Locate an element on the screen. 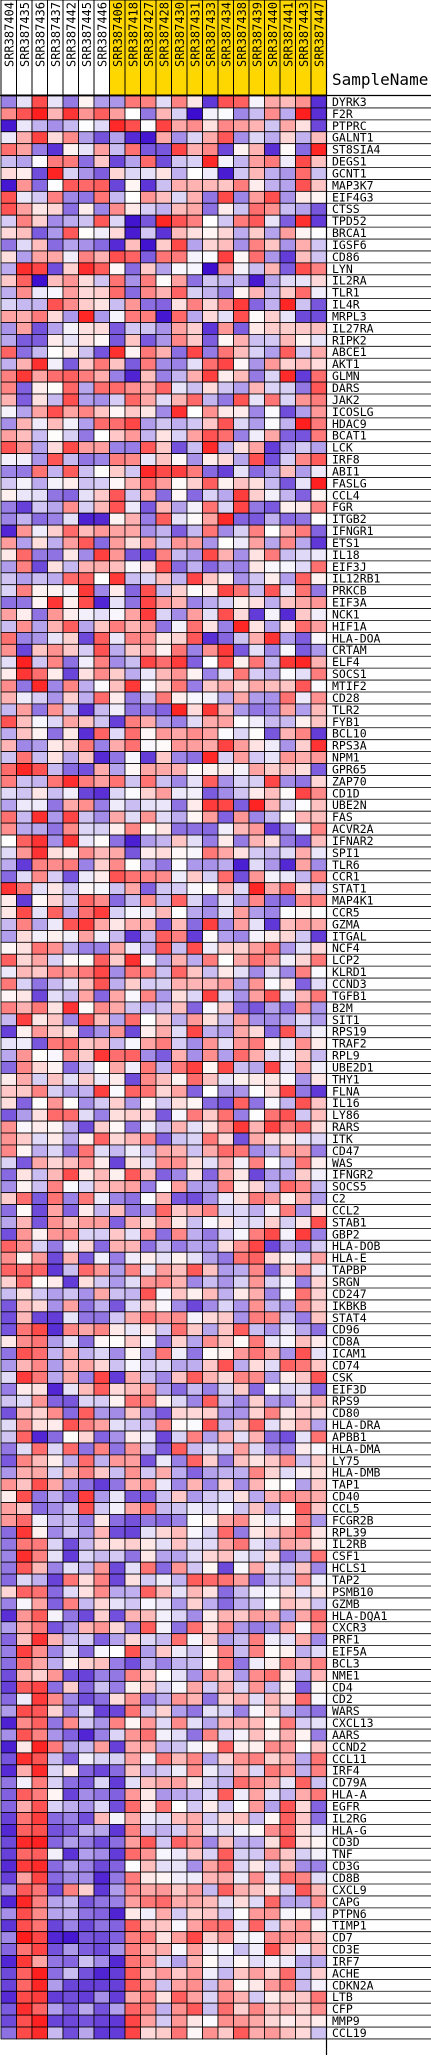 This screenshot has height=2059, width=431. row-label: IL2RA is located at coordinates (349, 281).